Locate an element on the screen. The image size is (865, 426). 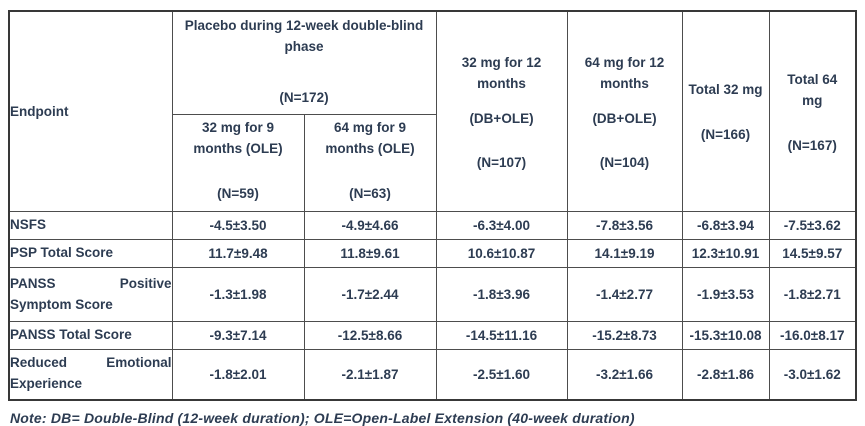
value-cell: 14.5±9.57 is located at coordinates (812, 253).